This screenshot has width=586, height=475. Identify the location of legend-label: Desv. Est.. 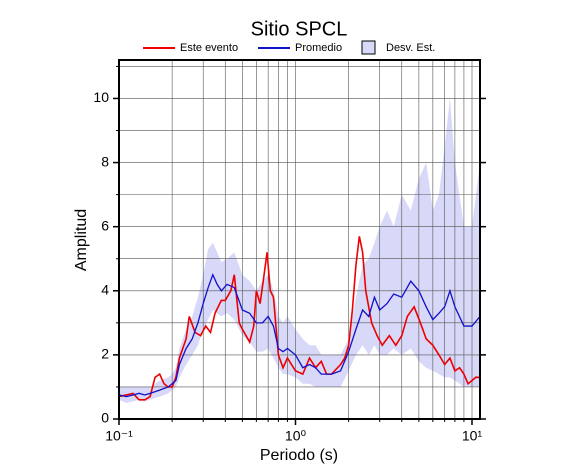
(410, 48).